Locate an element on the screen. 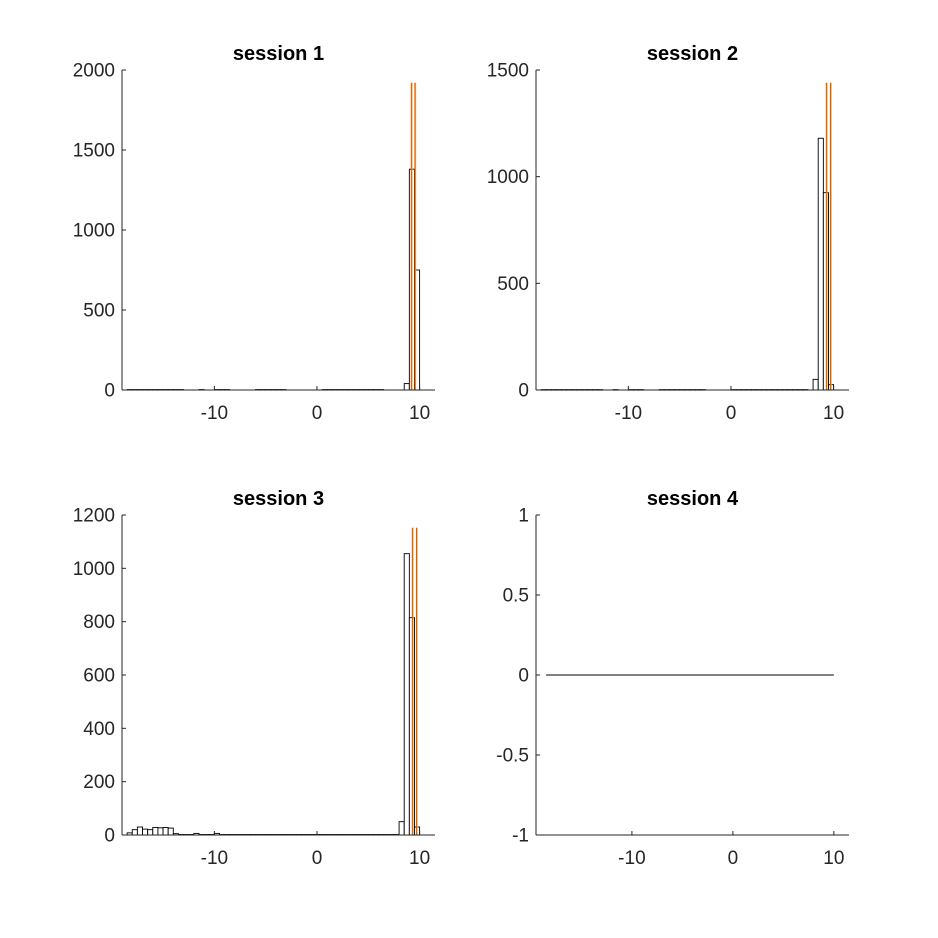 The image size is (938, 938). y-tick-label: 600 is located at coordinates (99, 676).